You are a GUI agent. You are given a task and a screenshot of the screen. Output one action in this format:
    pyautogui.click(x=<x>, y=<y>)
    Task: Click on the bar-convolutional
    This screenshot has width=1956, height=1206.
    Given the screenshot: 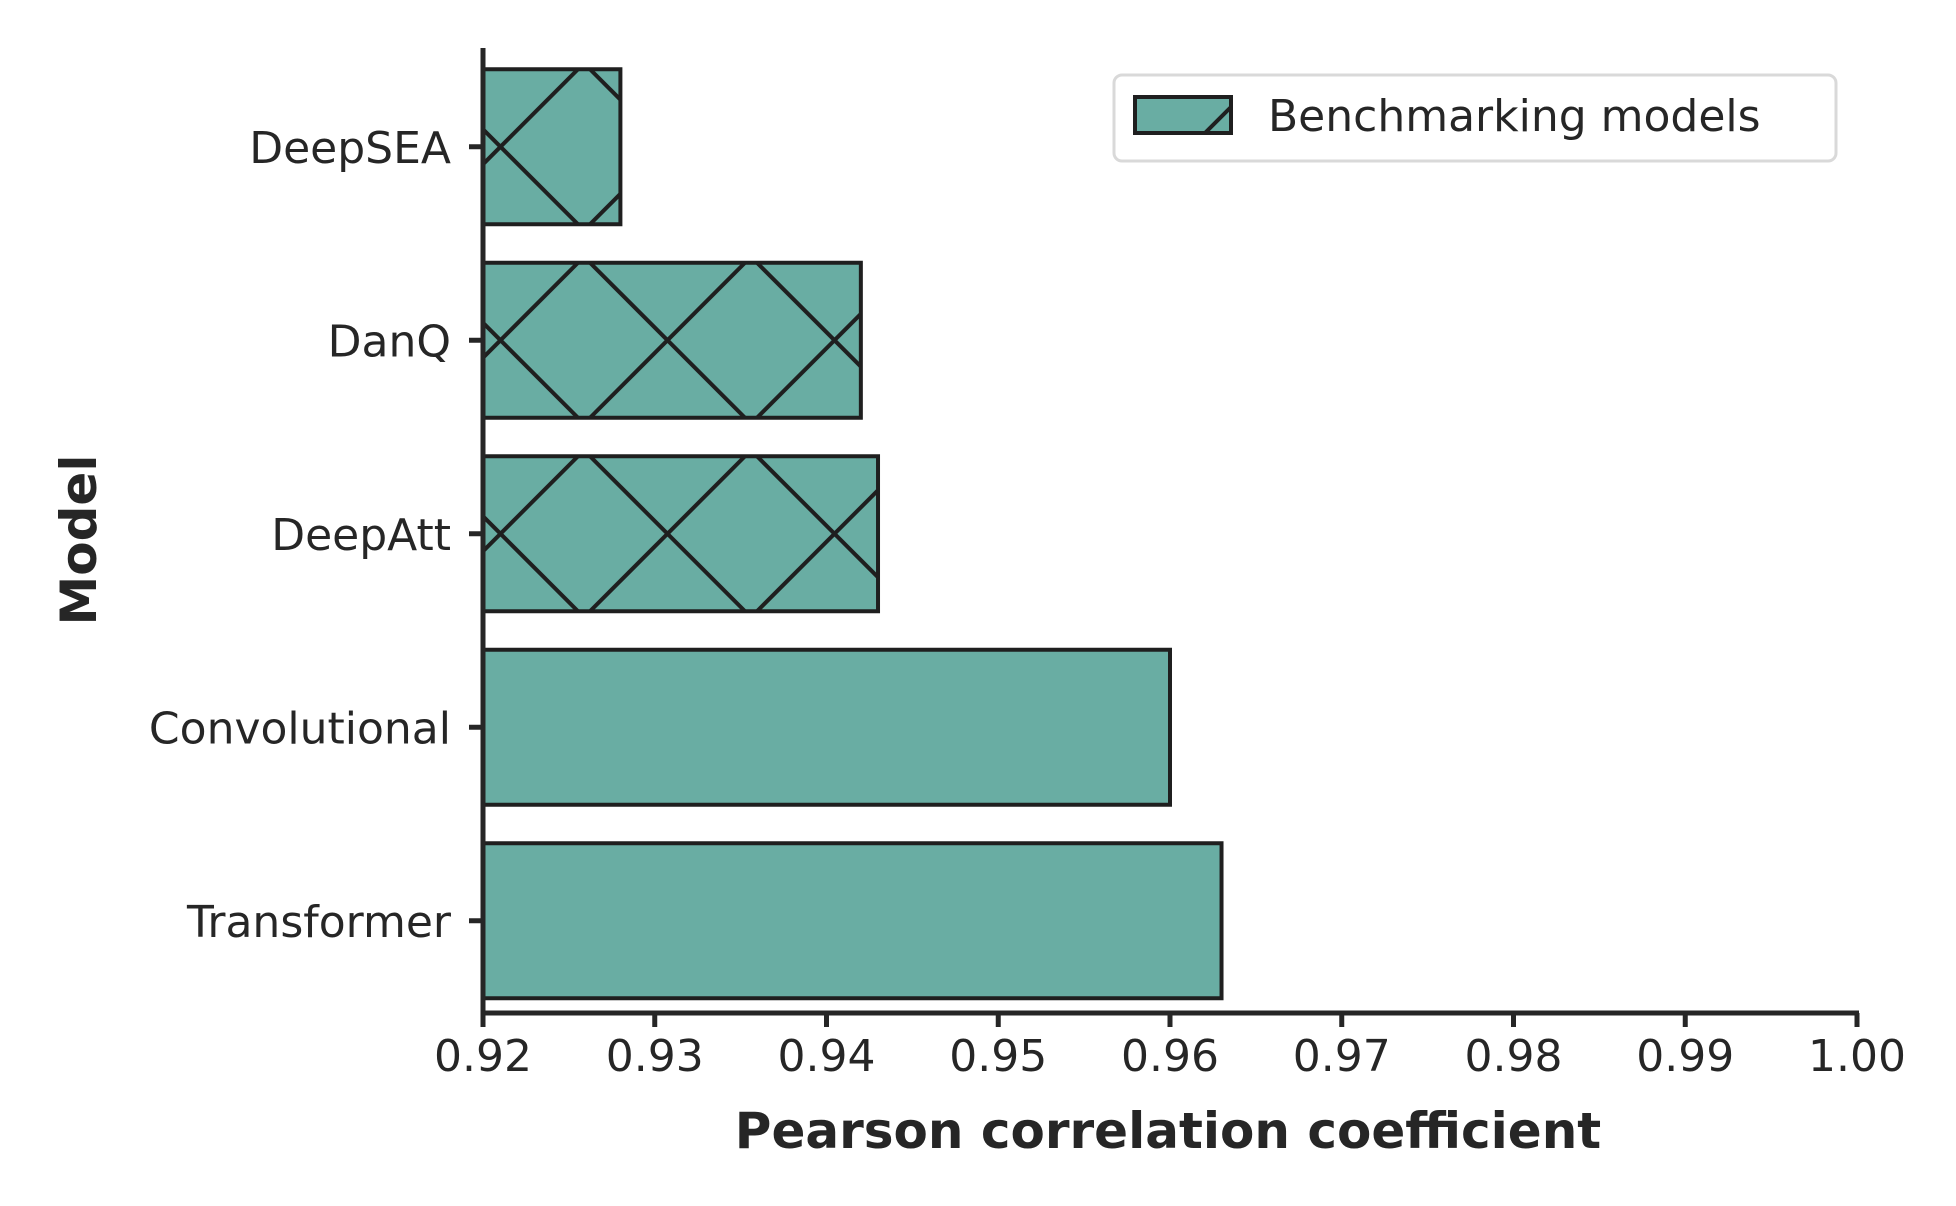 What is the action you would take?
    pyautogui.click(x=826, y=727)
    